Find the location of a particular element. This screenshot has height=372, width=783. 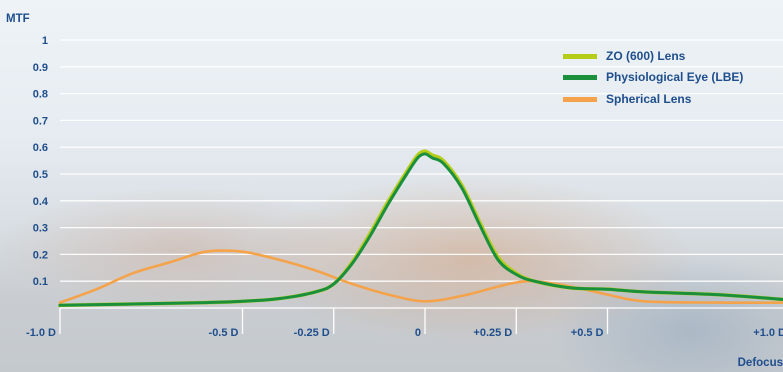

x-tick-label: +1.0 D is located at coordinates (768, 333).